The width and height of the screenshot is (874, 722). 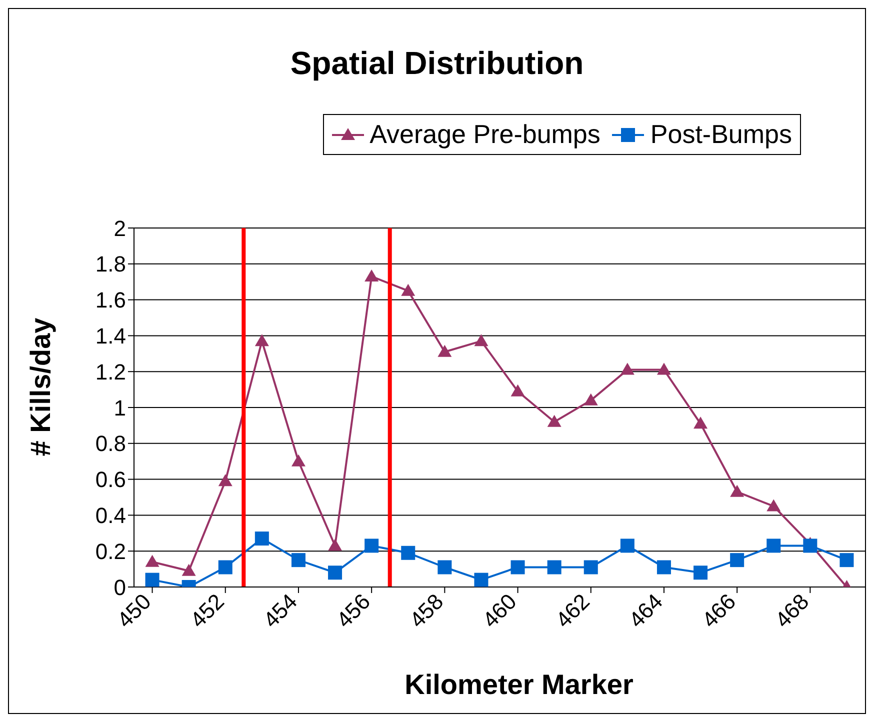 What do you see at coordinates (353, 610) in the screenshot?
I see `x-tick-label: 456` at bounding box center [353, 610].